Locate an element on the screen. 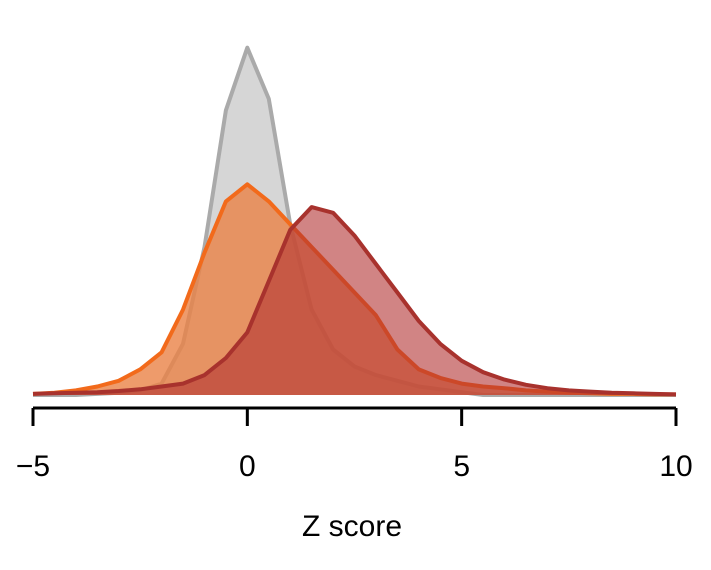  x-tick-label: 0 is located at coordinates (247, 466).